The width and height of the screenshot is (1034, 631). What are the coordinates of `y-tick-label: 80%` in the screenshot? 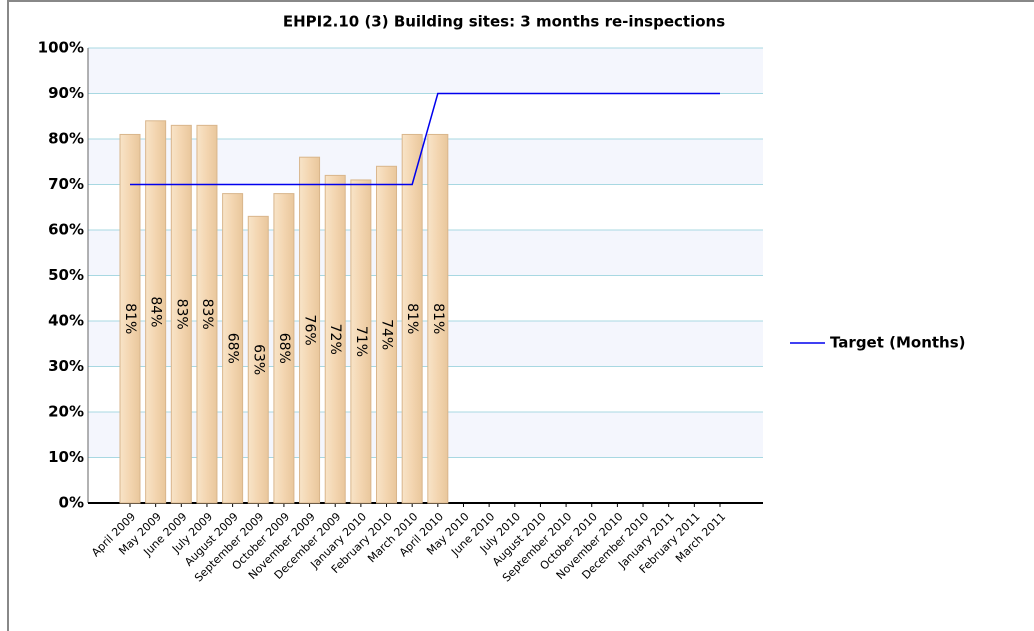 It's located at (66, 139).